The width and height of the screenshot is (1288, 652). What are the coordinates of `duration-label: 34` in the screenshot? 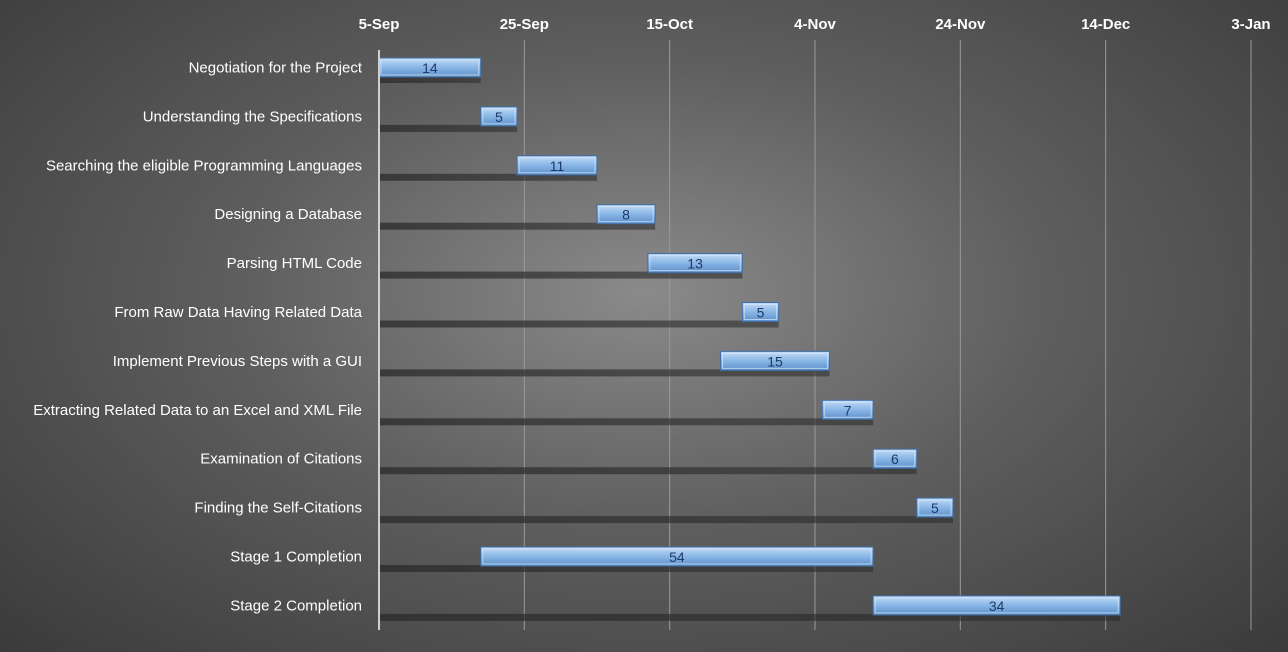 It's located at (997, 606).